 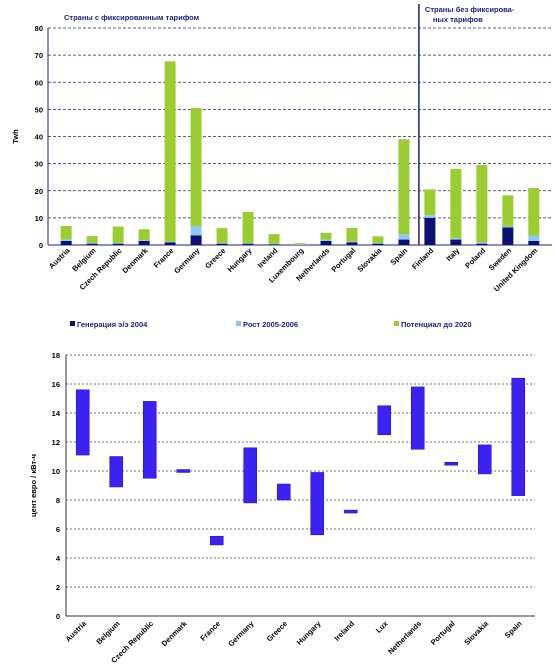 What do you see at coordinates (513, 629) in the screenshot?
I see `x-category-label: Spain` at bounding box center [513, 629].